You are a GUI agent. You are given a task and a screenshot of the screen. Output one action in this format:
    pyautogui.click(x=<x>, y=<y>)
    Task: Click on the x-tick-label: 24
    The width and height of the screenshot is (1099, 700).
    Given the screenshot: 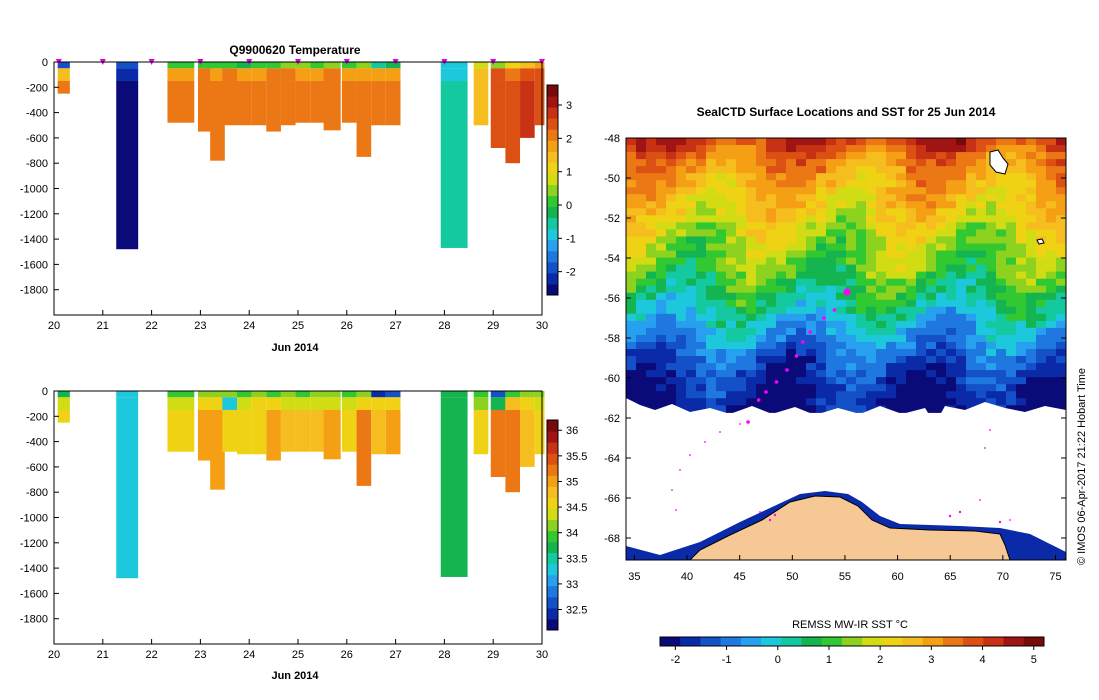 What is the action you would take?
    pyautogui.click(x=249, y=326)
    